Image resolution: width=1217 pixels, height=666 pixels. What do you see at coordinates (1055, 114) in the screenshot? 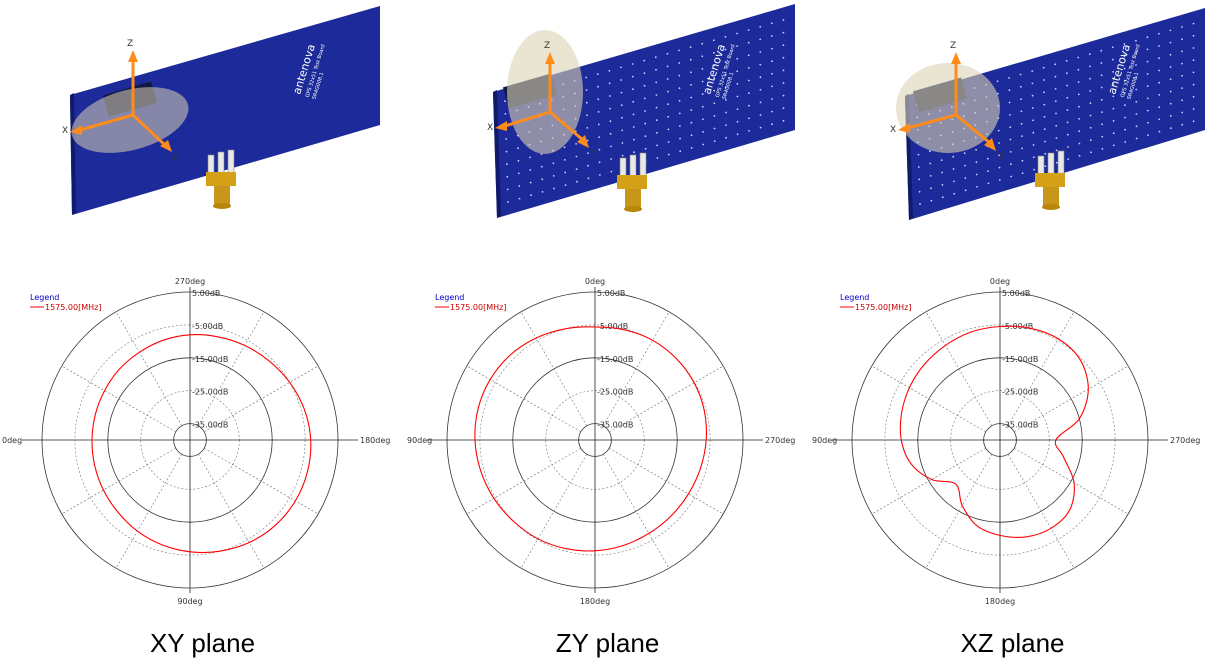
I see `pcb-board` at bounding box center [1055, 114].